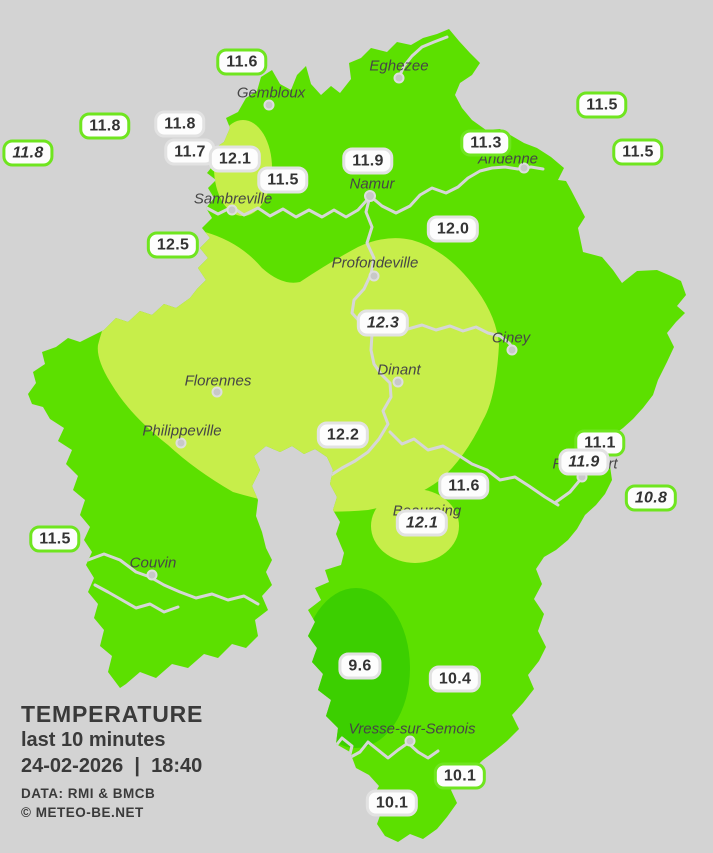  What do you see at coordinates (173, 245) in the screenshot?
I see `temp-label: 12.5` at bounding box center [173, 245].